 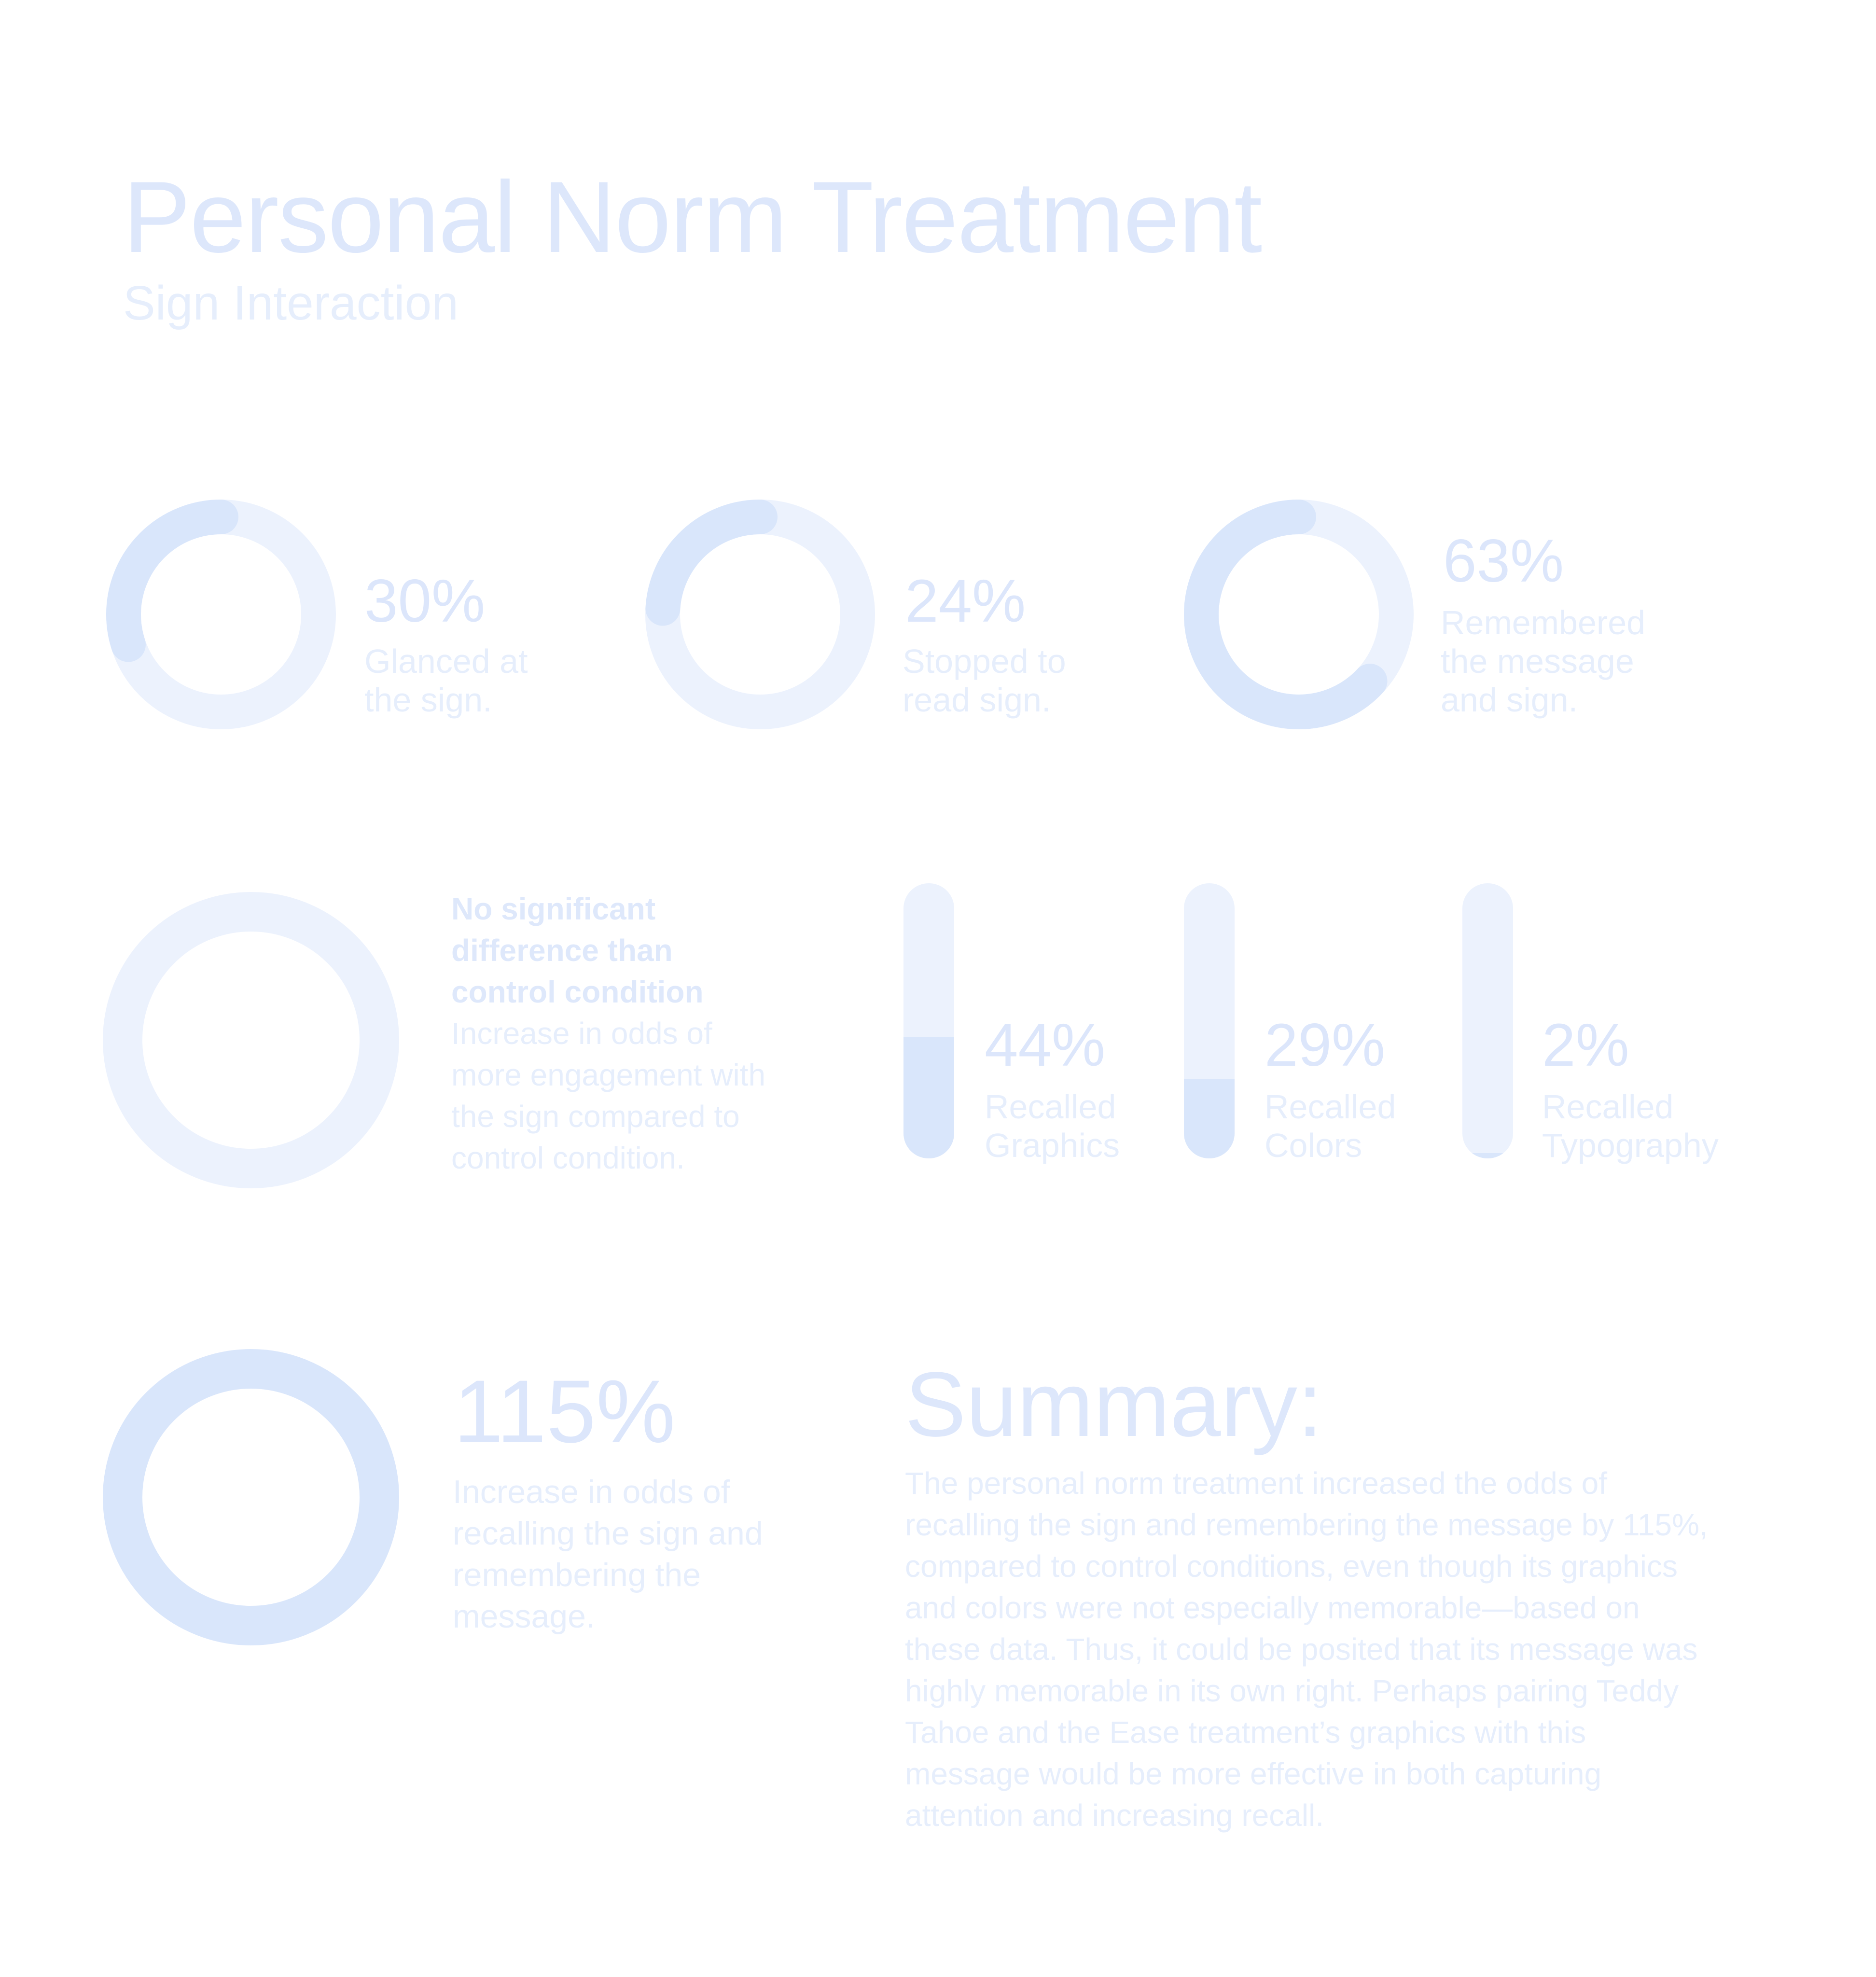 What do you see at coordinates (928, 1021) in the screenshot?
I see `bar-track-graphics` at bounding box center [928, 1021].